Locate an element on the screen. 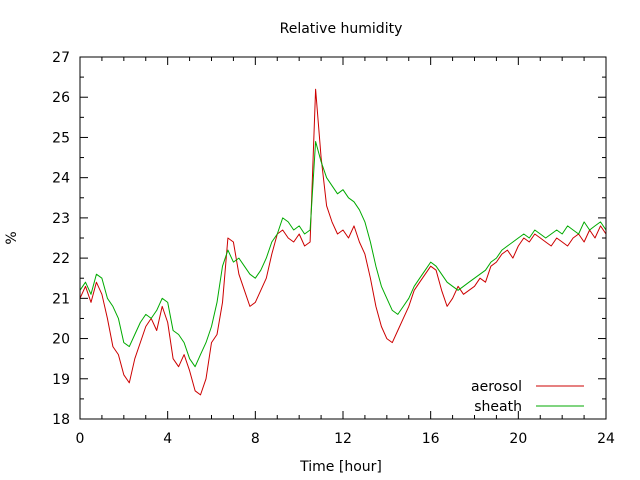 This screenshot has width=640, height=480. x-axis-label: Time [hour] is located at coordinates (340, 467).